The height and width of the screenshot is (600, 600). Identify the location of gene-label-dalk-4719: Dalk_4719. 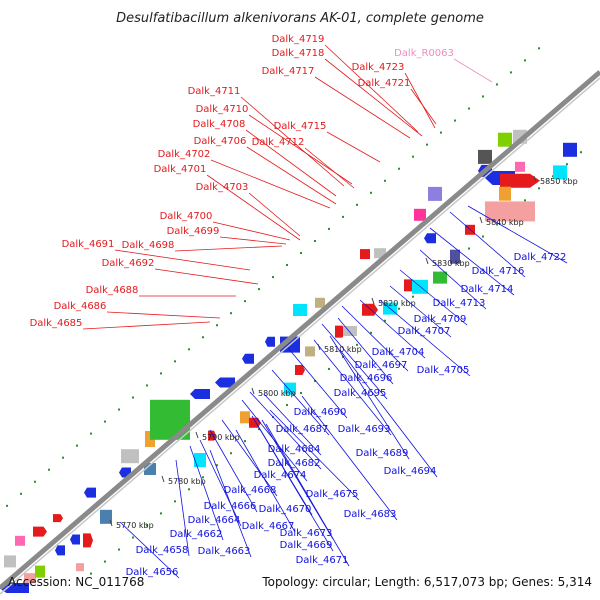
(298, 39).